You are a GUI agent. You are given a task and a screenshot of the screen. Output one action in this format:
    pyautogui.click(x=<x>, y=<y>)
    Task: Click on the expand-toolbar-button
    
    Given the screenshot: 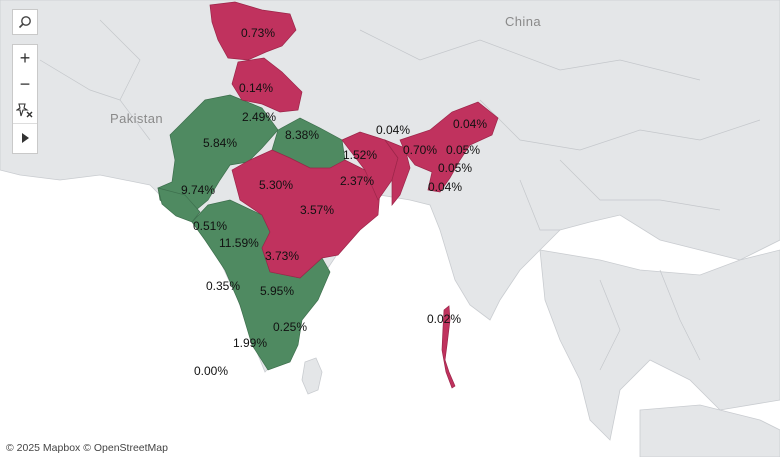 What is the action you would take?
    pyautogui.click(x=25, y=137)
    